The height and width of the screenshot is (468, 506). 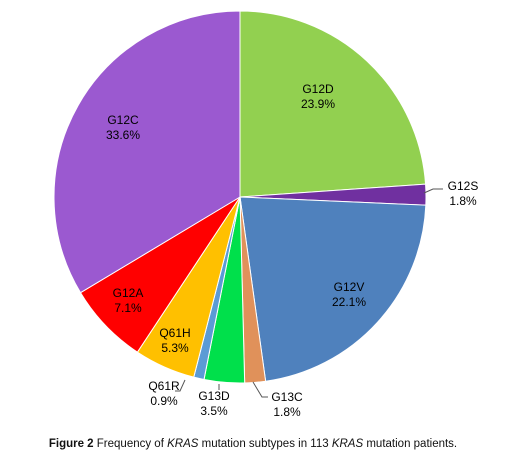 I want to click on slice-label-name: G12V, so click(x=349, y=287).